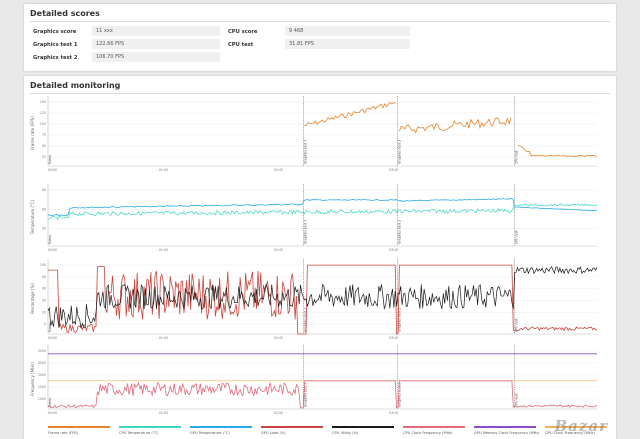 The height and width of the screenshot is (439, 640). What do you see at coordinates (42, 375) in the screenshot?
I see `y-tick-label: 3000` at bounding box center [42, 375].